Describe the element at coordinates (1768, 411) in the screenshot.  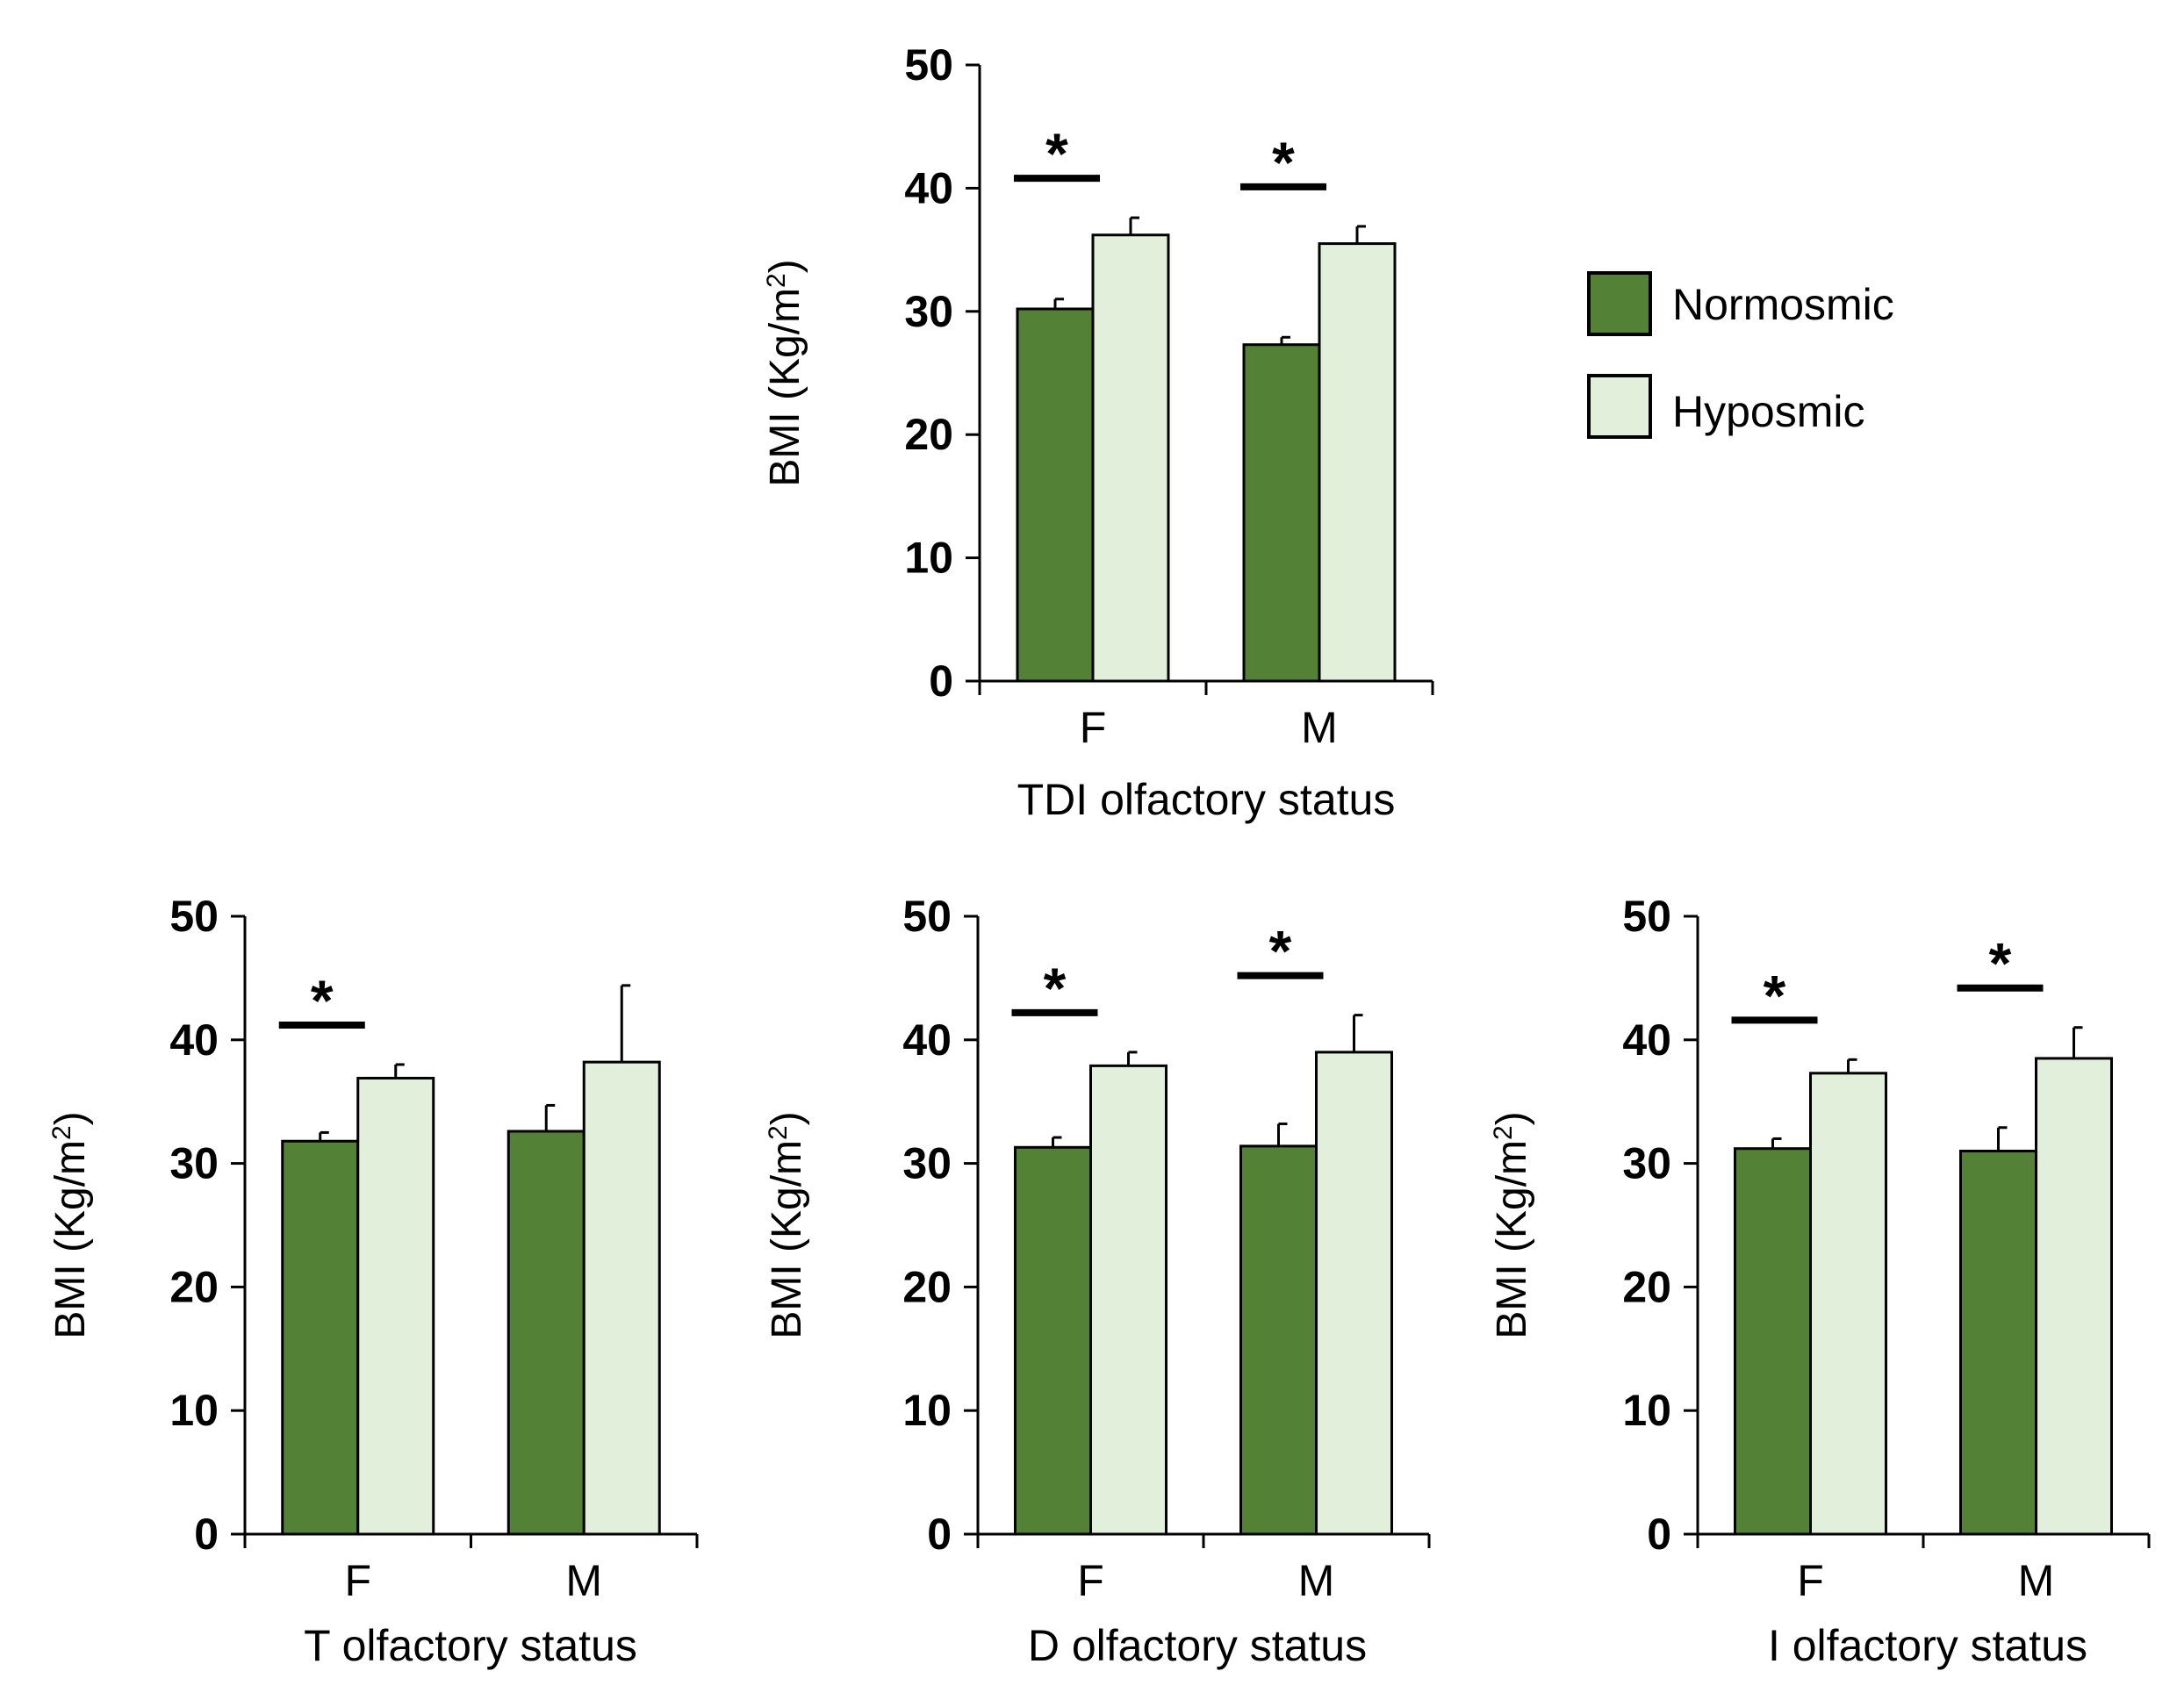
I see `legend-label-hyposmic: Hyposmic` at that location.